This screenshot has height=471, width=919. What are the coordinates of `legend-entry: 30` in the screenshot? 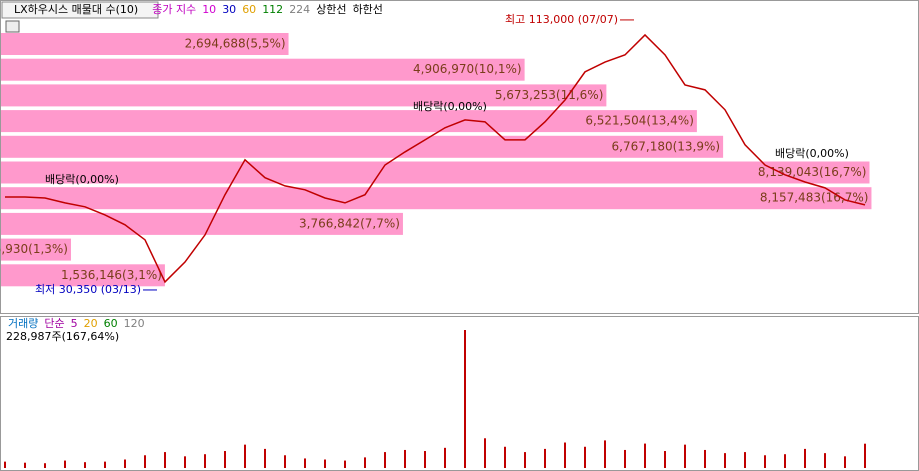 It's located at (229, 9).